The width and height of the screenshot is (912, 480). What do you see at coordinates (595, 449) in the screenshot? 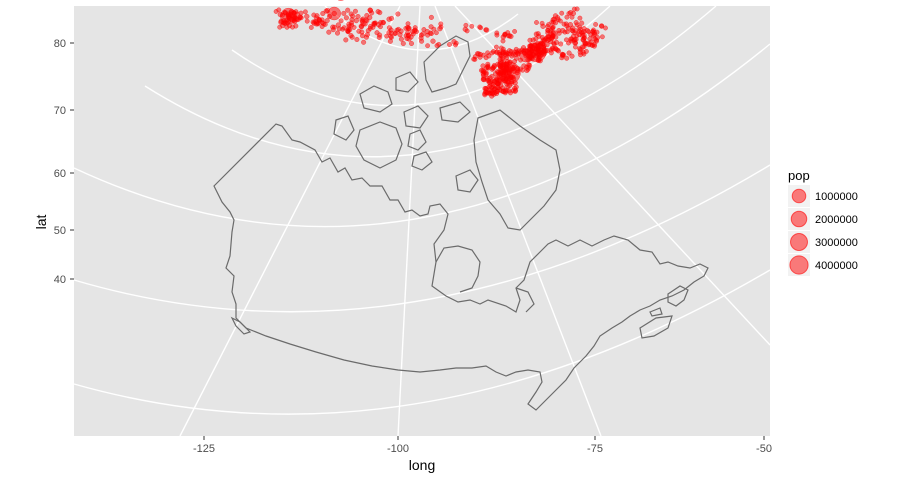
I see `x-tick-label: -75` at bounding box center [595, 449].